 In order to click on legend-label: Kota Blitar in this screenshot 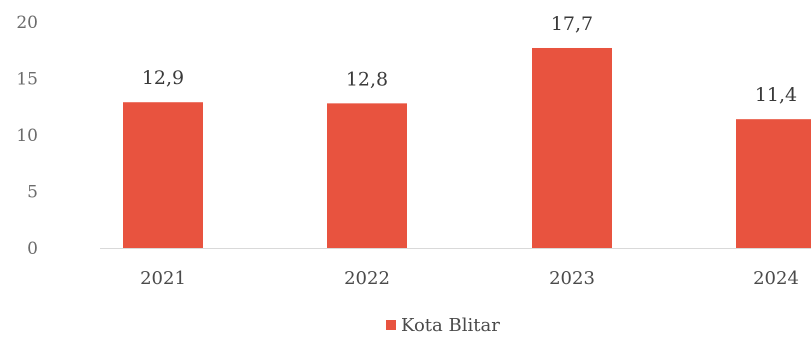, I will do `click(450, 325)`.